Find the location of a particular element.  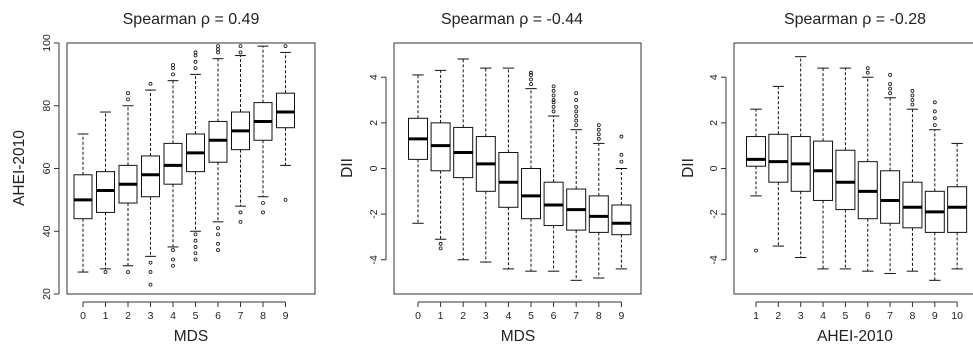

x-tick-label: 0 is located at coordinates (418, 316).